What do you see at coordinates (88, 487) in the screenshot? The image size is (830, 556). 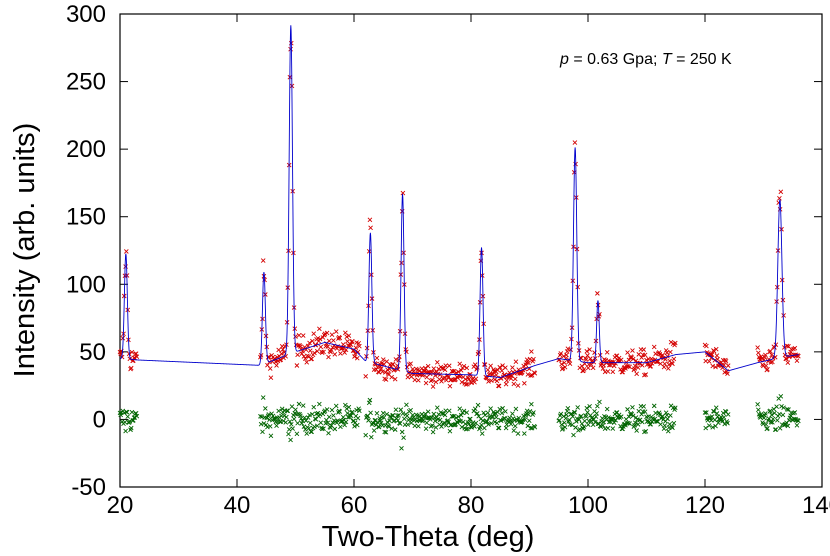 I see `y-tick-label: -50` at bounding box center [88, 487].